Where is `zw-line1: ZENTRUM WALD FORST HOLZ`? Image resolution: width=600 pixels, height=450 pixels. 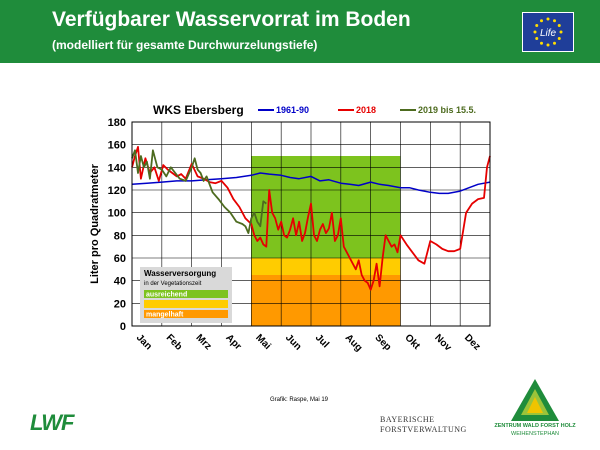
zw-line1: ZENTRUM WALD FORST HOLZ is located at coordinates (535, 426).